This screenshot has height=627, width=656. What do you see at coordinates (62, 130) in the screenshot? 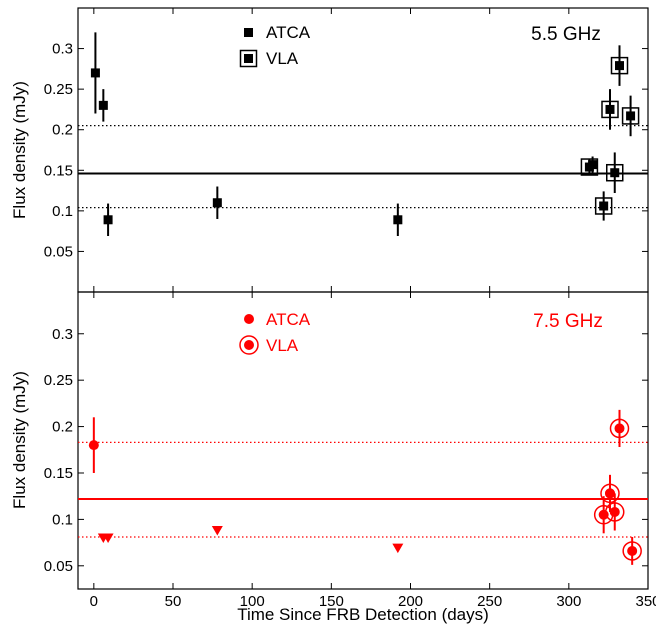
I see `top-y-tick-label: 0.2` at bounding box center [62, 130].